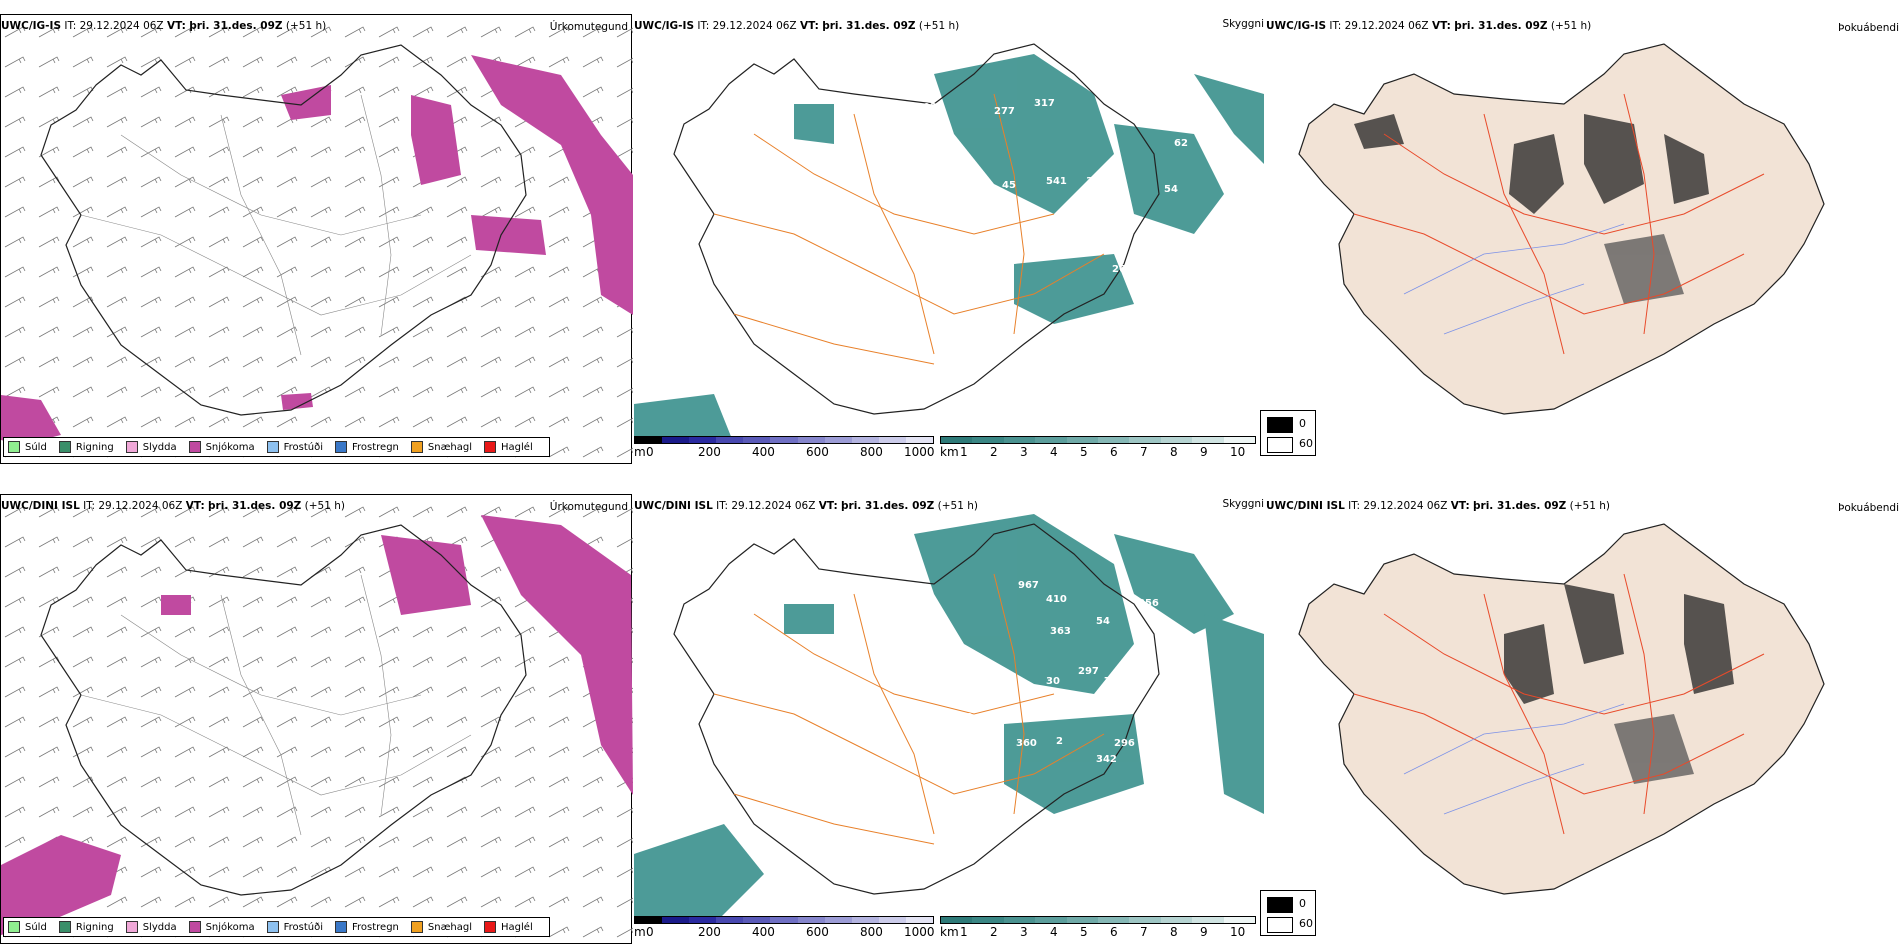 Image resolution: width=1900 pixels, height=950 pixels. What do you see at coordinates (1056, 599) in the screenshot?
I see `ceiling-label: 410` at bounding box center [1056, 599].